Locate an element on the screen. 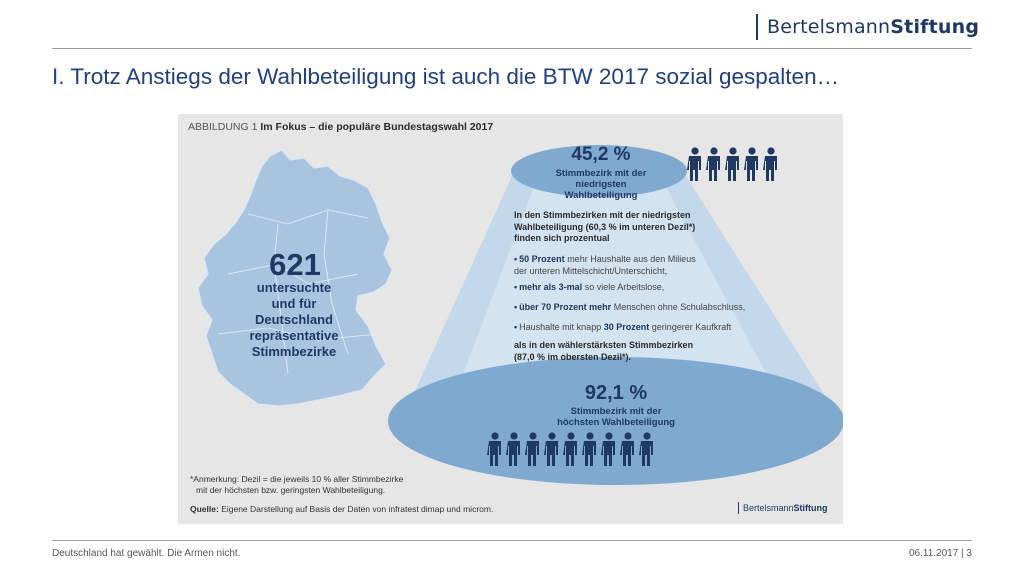 This screenshot has height=576, width=1024. germany-map is located at coordinates (295, 278).